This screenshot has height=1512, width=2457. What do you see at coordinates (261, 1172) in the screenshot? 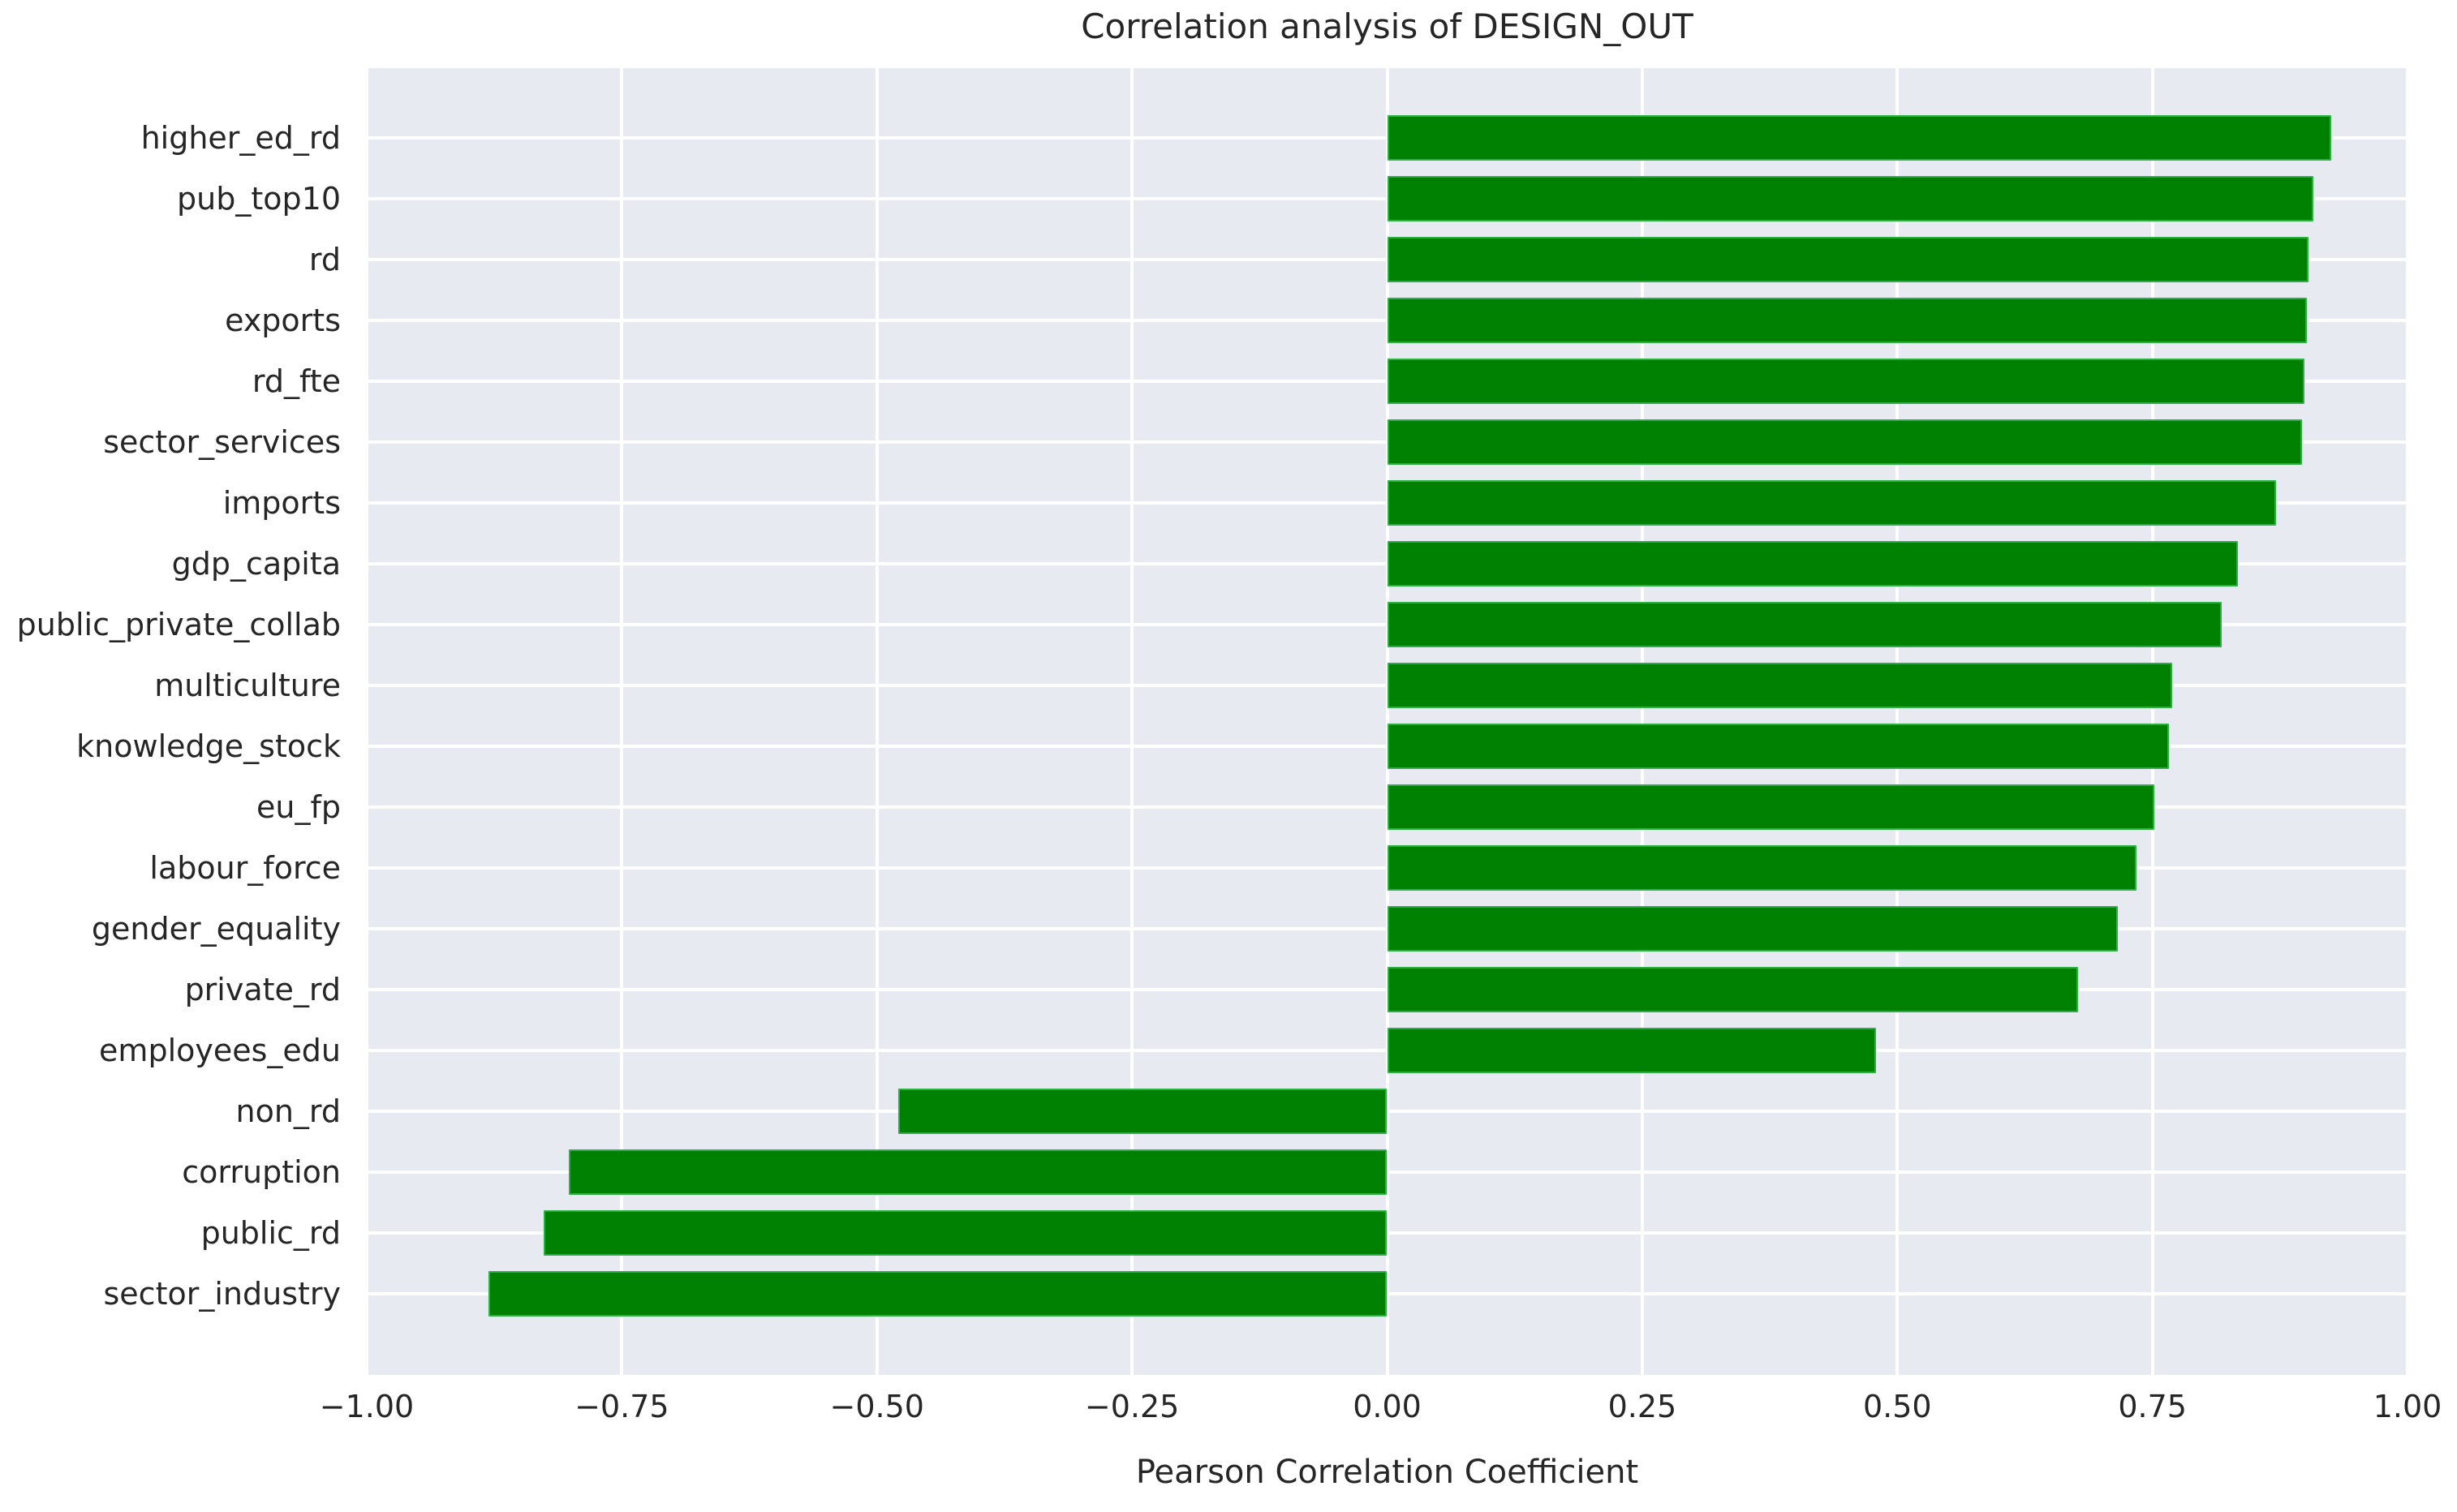
I see `y-tick-label-corruption: corruption` at bounding box center [261, 1172].